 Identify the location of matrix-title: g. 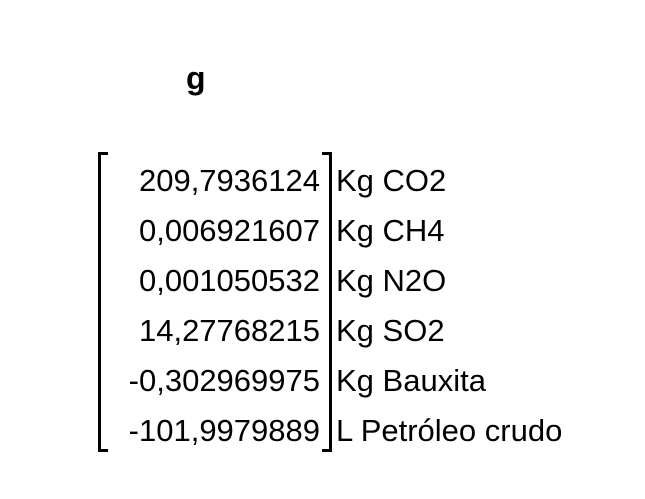
(196, 78).